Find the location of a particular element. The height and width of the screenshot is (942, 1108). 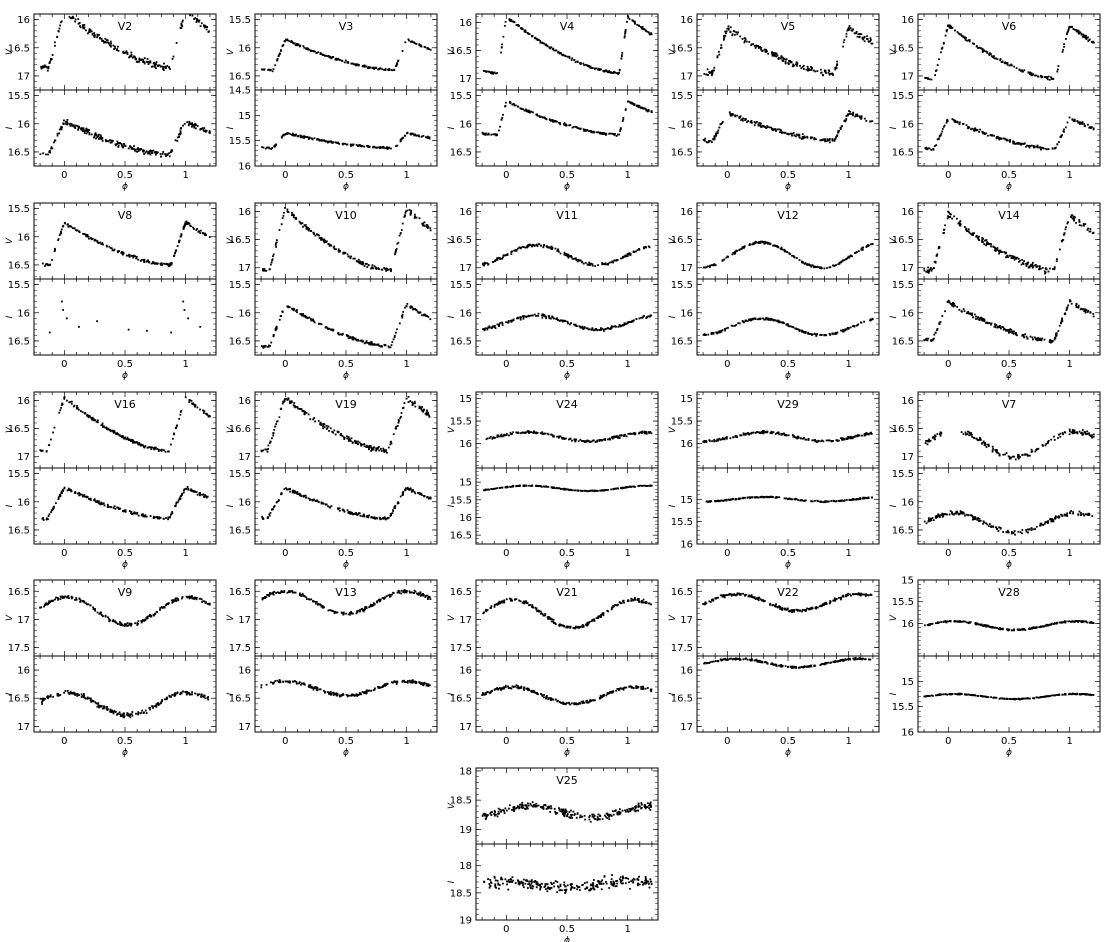

star-name-label: V16 is located at coordinates (125, 404).